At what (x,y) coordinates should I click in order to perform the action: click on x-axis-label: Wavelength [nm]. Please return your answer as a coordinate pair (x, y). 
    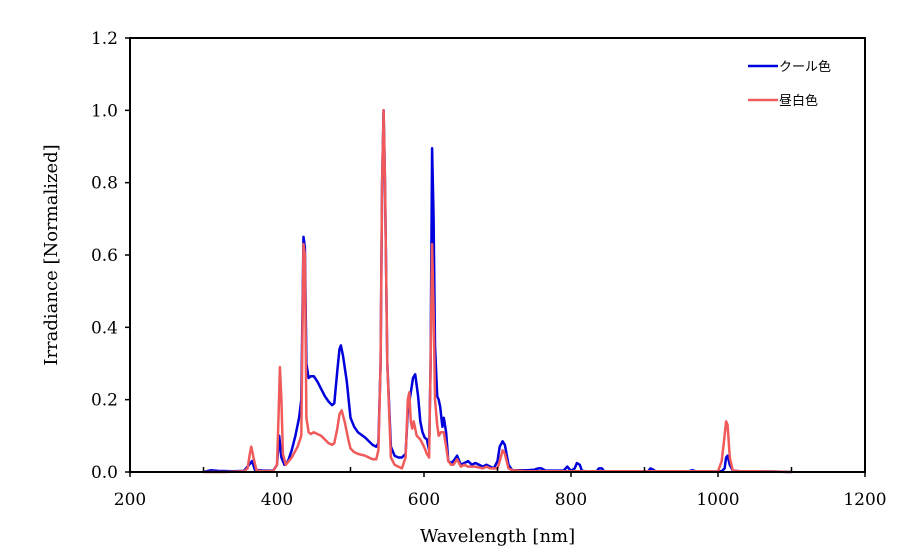
    Looking at the image, I should click on (497, 536).